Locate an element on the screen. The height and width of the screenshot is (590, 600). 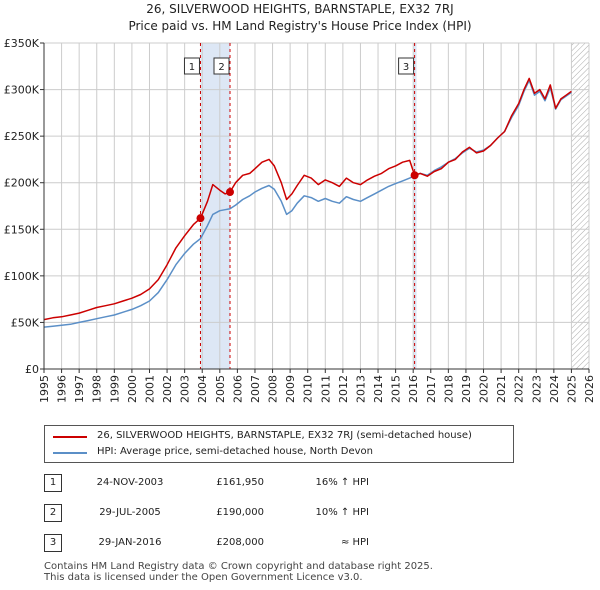
x-tick-label: 1999 is located at coordinates (114, 389).